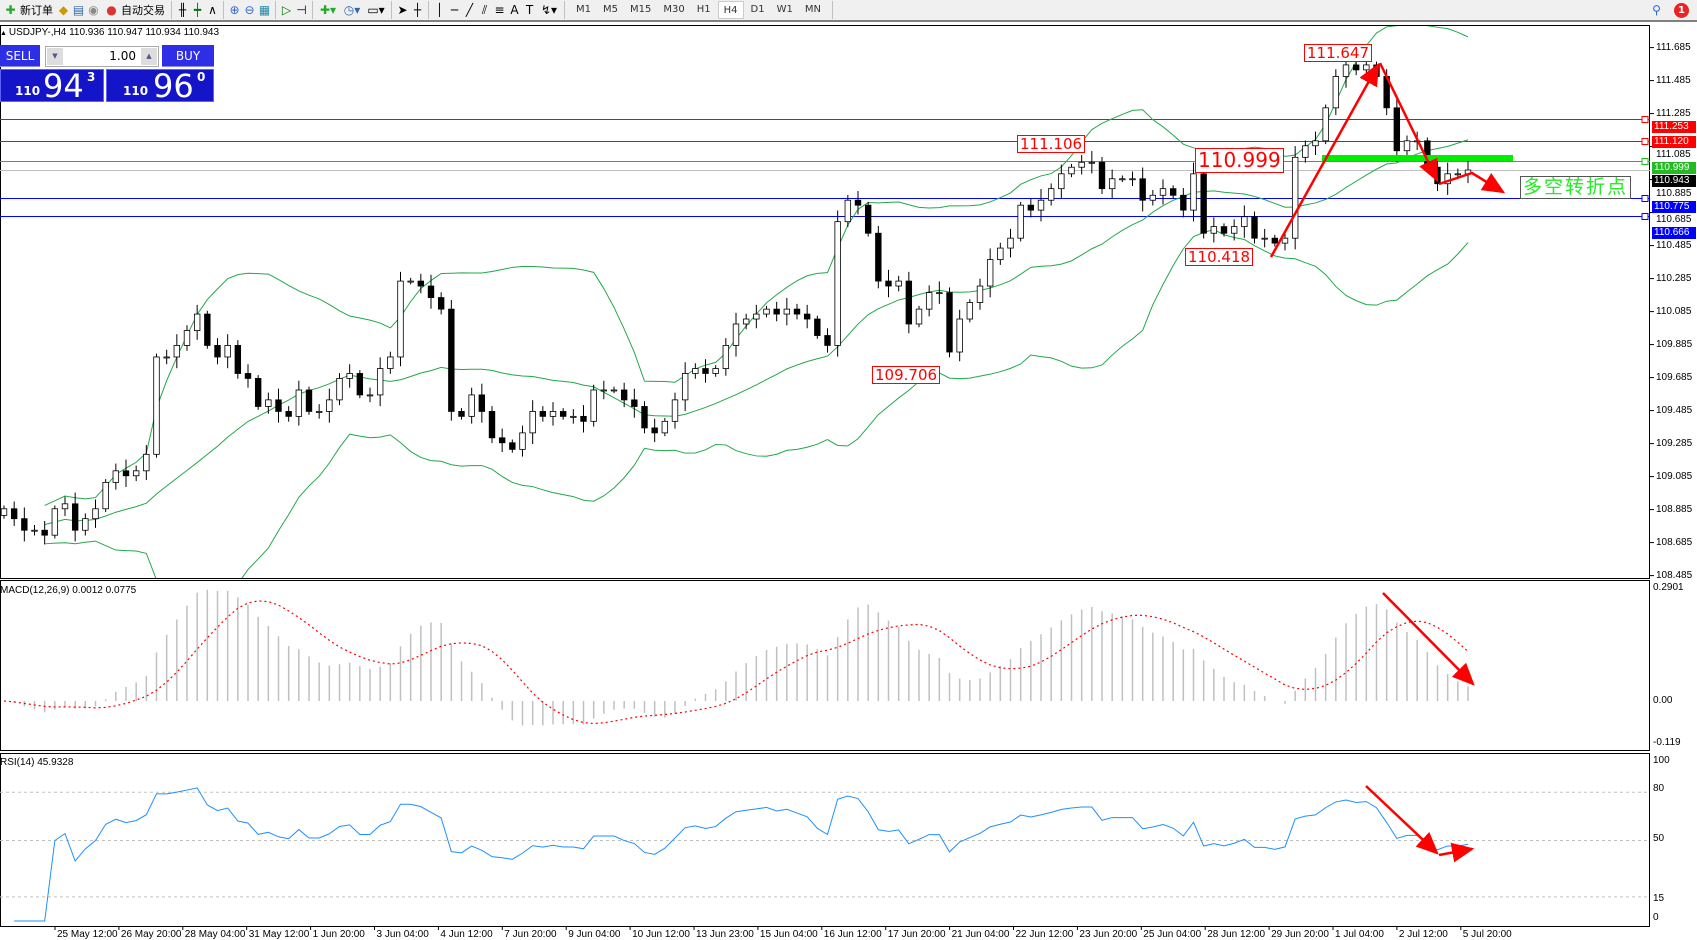 This screenshot has width=1697, height=940. What do you see at coordinates (63, 9) in the screenshot?
I see `experts-icon: ◆` at bounding box center [63, 9].